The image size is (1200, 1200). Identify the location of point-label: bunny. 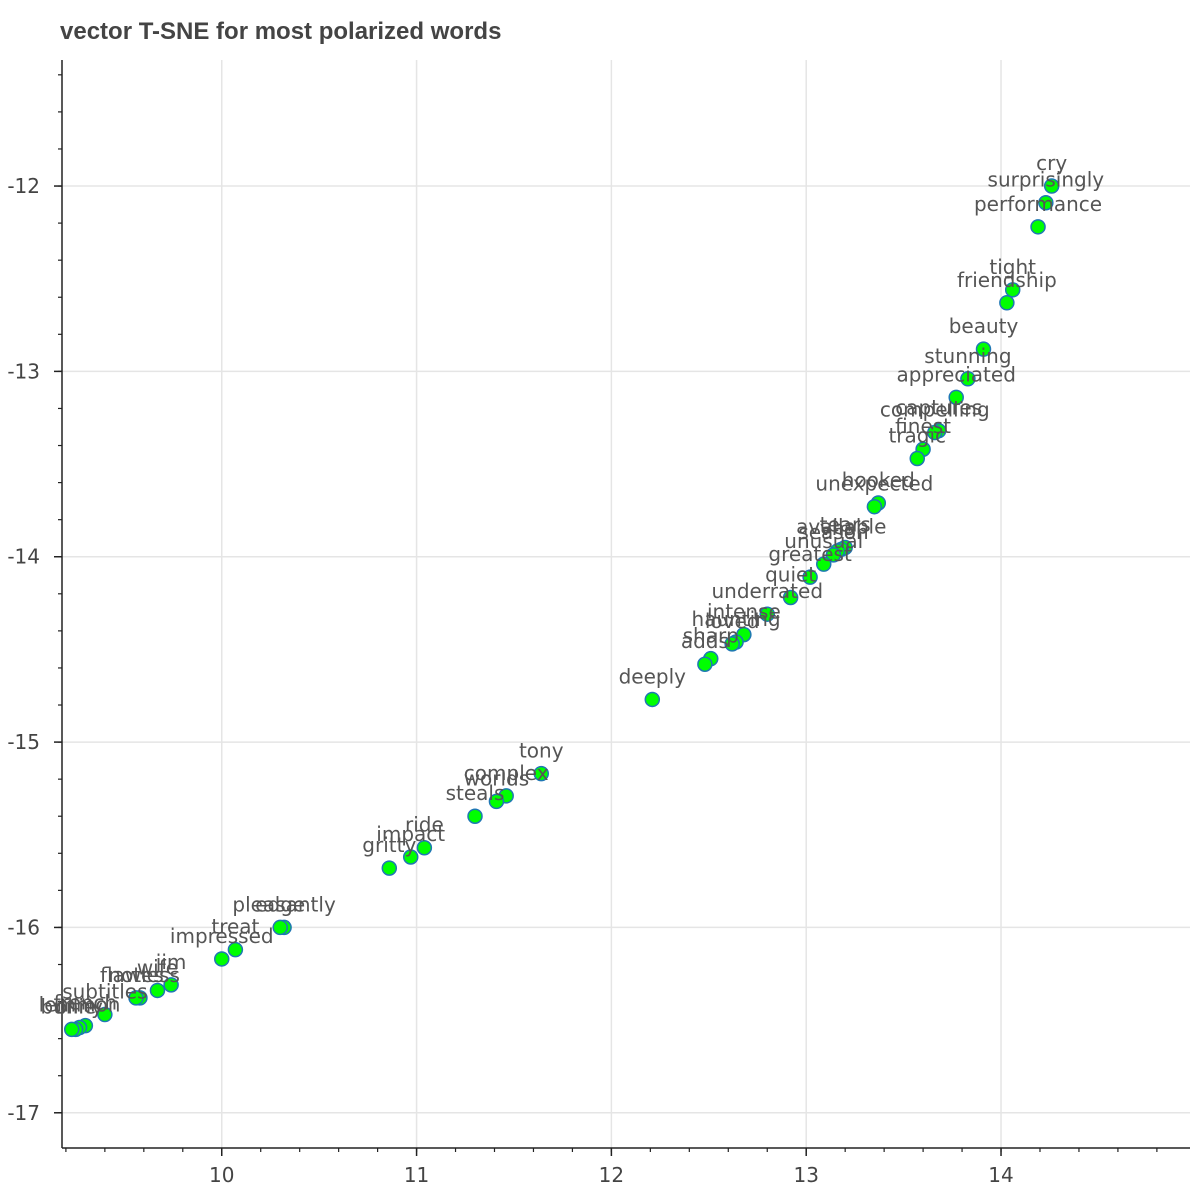
(71, 1006).